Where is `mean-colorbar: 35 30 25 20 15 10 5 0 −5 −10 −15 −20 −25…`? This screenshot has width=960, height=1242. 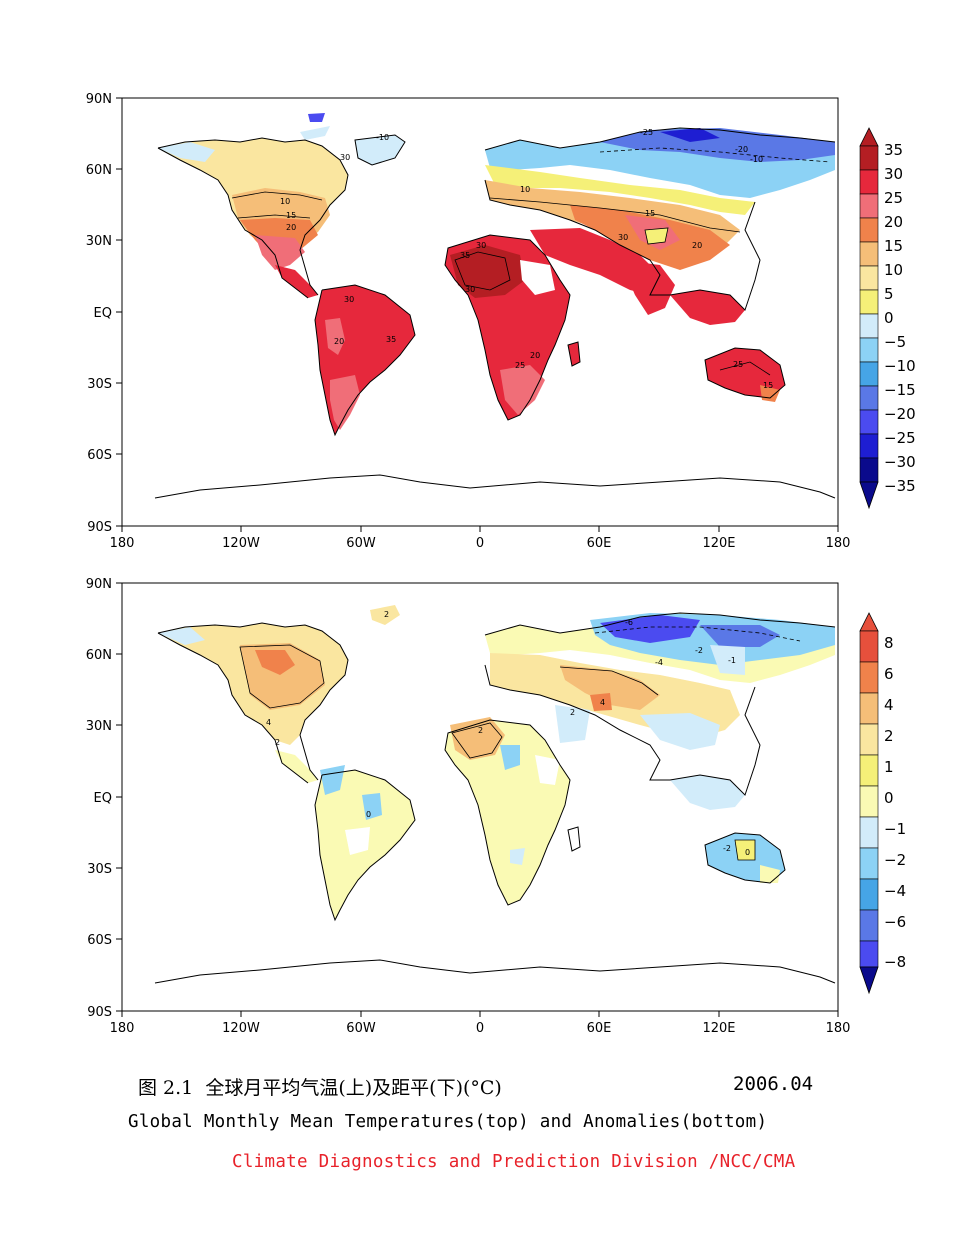 mean-colorbar: 35 30 25 20 15 10 5 0 −5 −10 −15 −20 −25… is located at coordinates (887, 318).